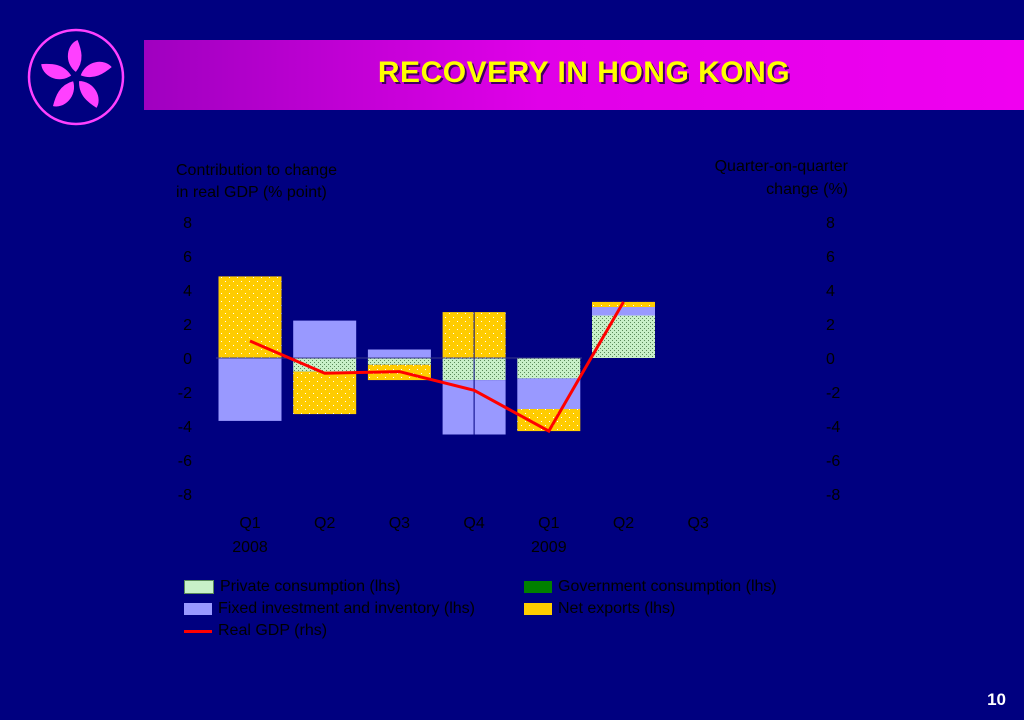 The width and height of the screenshot is (1024, 720). I want to click on legend-item-private-consumption: Private consumption (lhs), so click(292, 587).